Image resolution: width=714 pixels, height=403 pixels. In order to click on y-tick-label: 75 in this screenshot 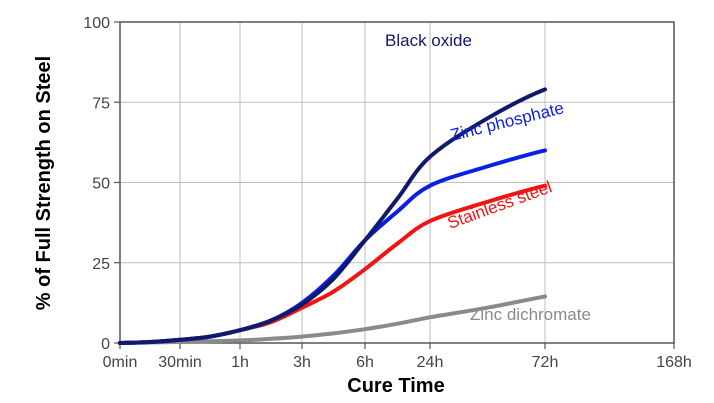, I will do `click(101, 103)`.